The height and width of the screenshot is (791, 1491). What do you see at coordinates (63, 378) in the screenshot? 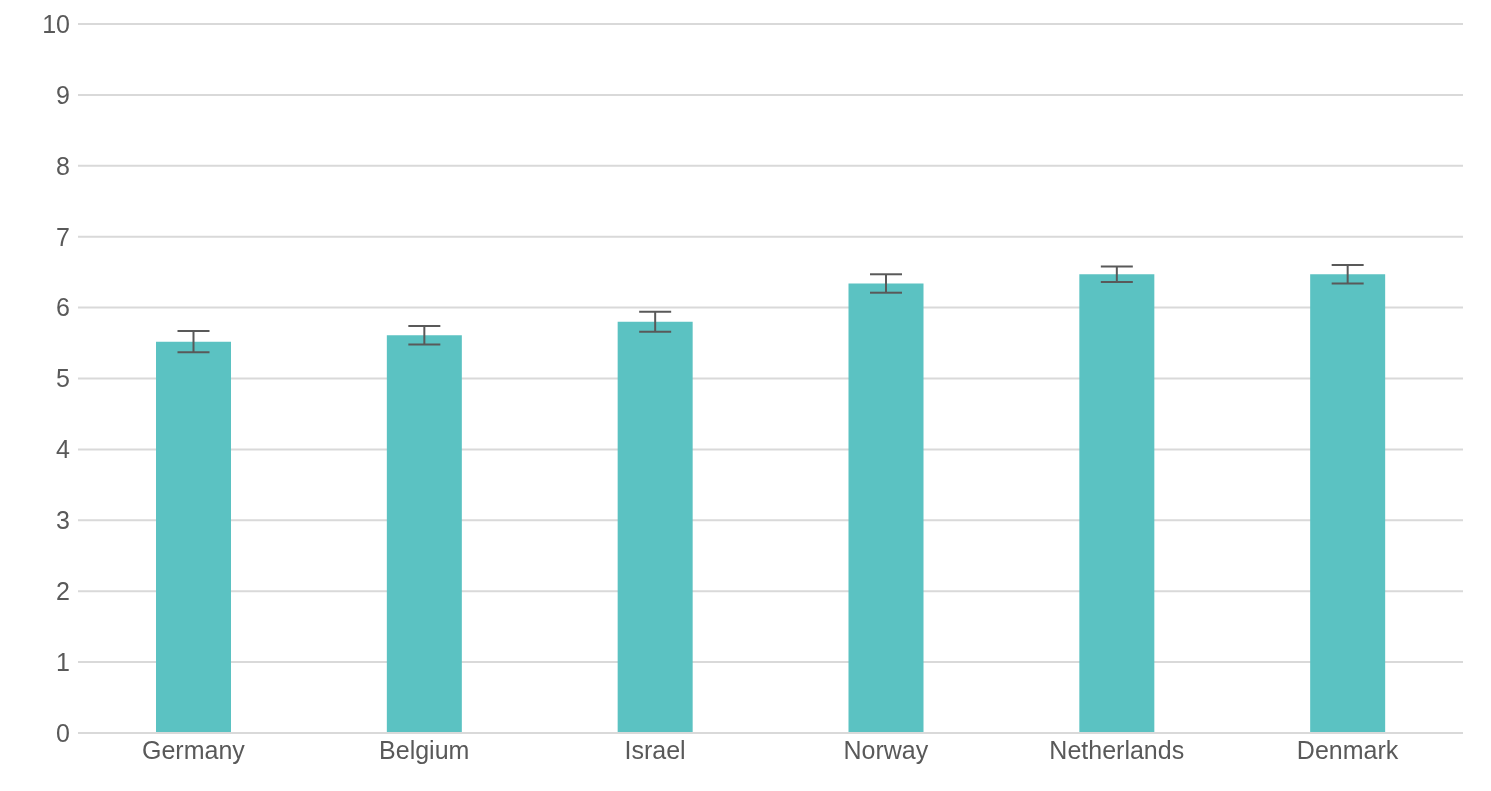
I see `y-tick-label: 5` at bounding box center [63, 378].